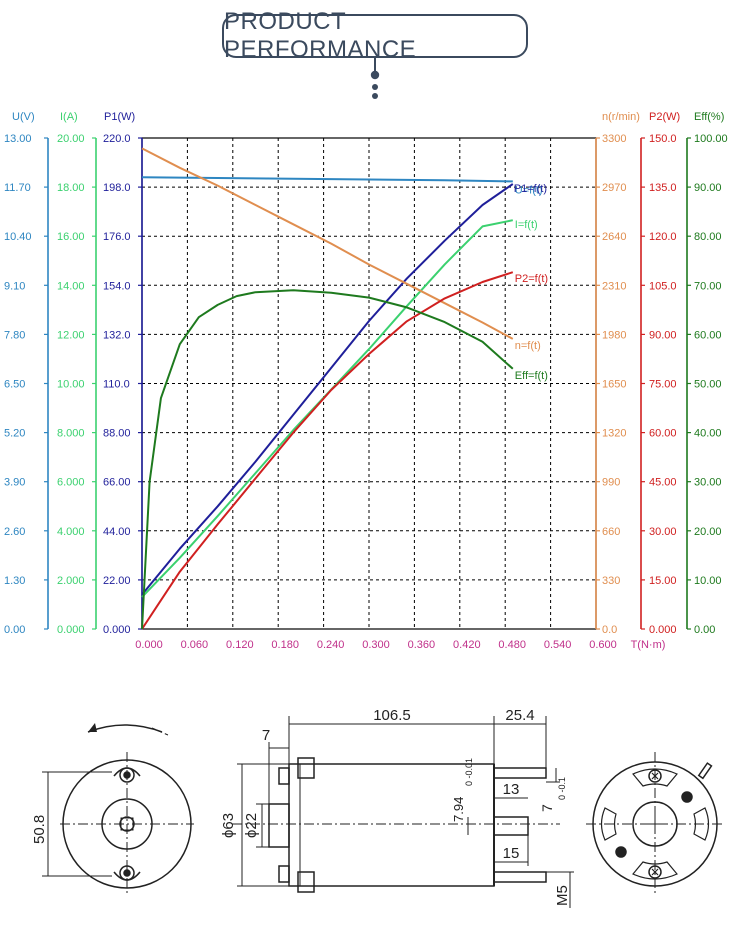  What do you see at coordinates (14, 630) in the screenshot?
I see `u-tick-label: 0.00` at bounding box center [14, 630].